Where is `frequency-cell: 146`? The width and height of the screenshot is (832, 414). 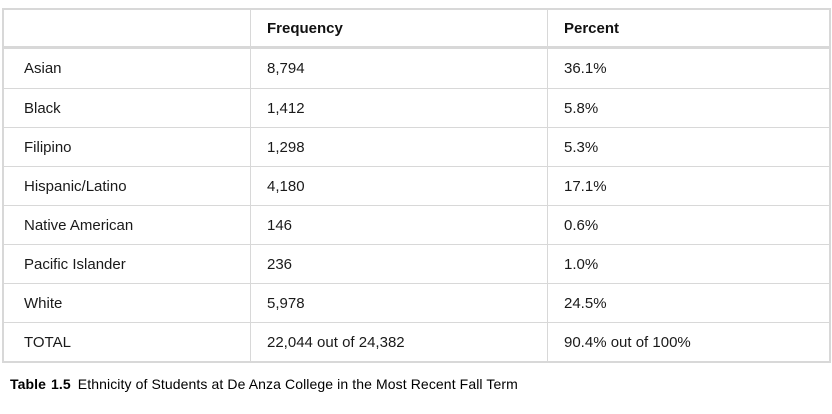
frequency-cell: 146 is located at coordinates (398, 224).